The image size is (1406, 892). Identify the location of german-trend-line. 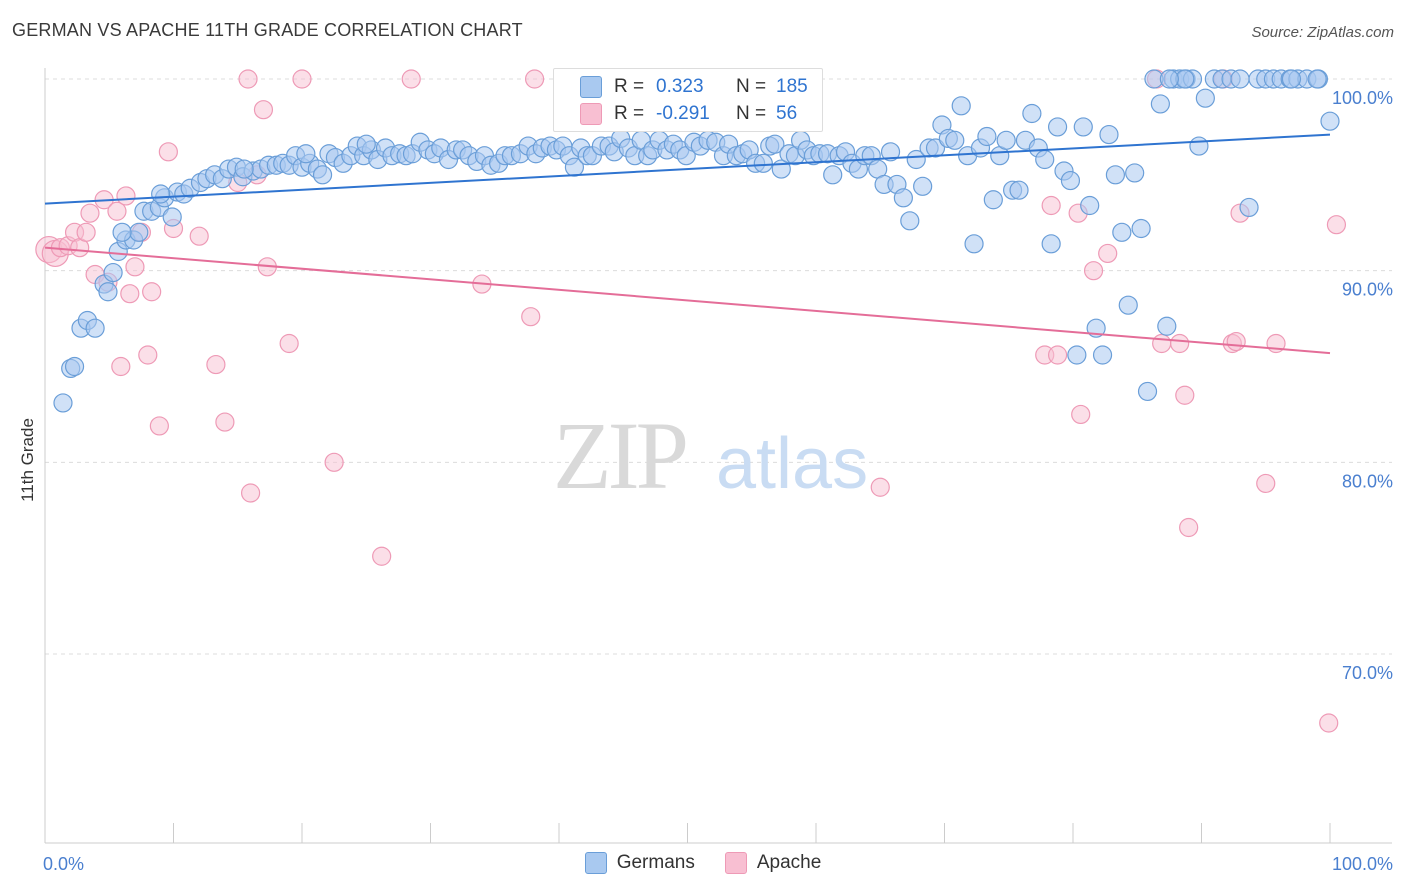
(687, 169).